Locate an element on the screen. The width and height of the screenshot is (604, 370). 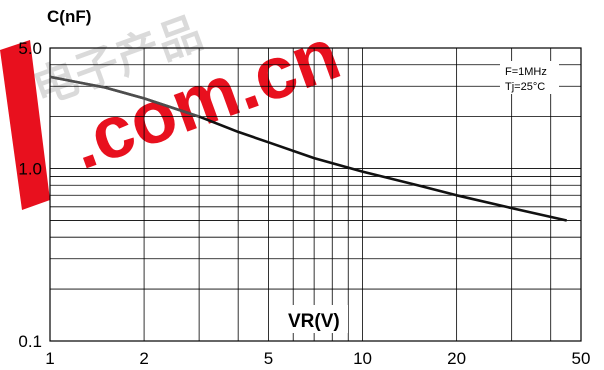
capacitance-curve-faded is located at coordinates (124, 96).